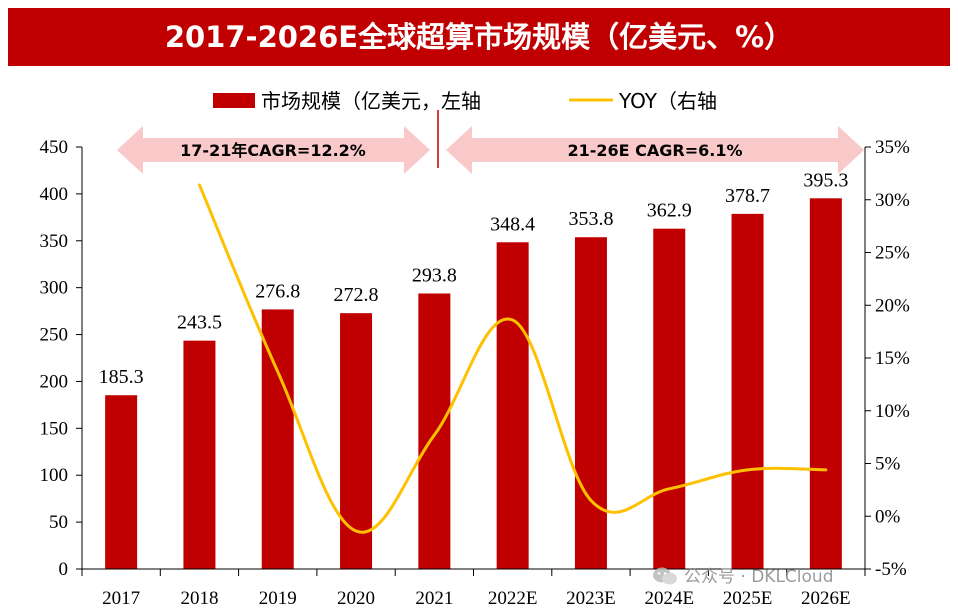  I want to click on x-tick-label: 2023E, so click(591, 598).